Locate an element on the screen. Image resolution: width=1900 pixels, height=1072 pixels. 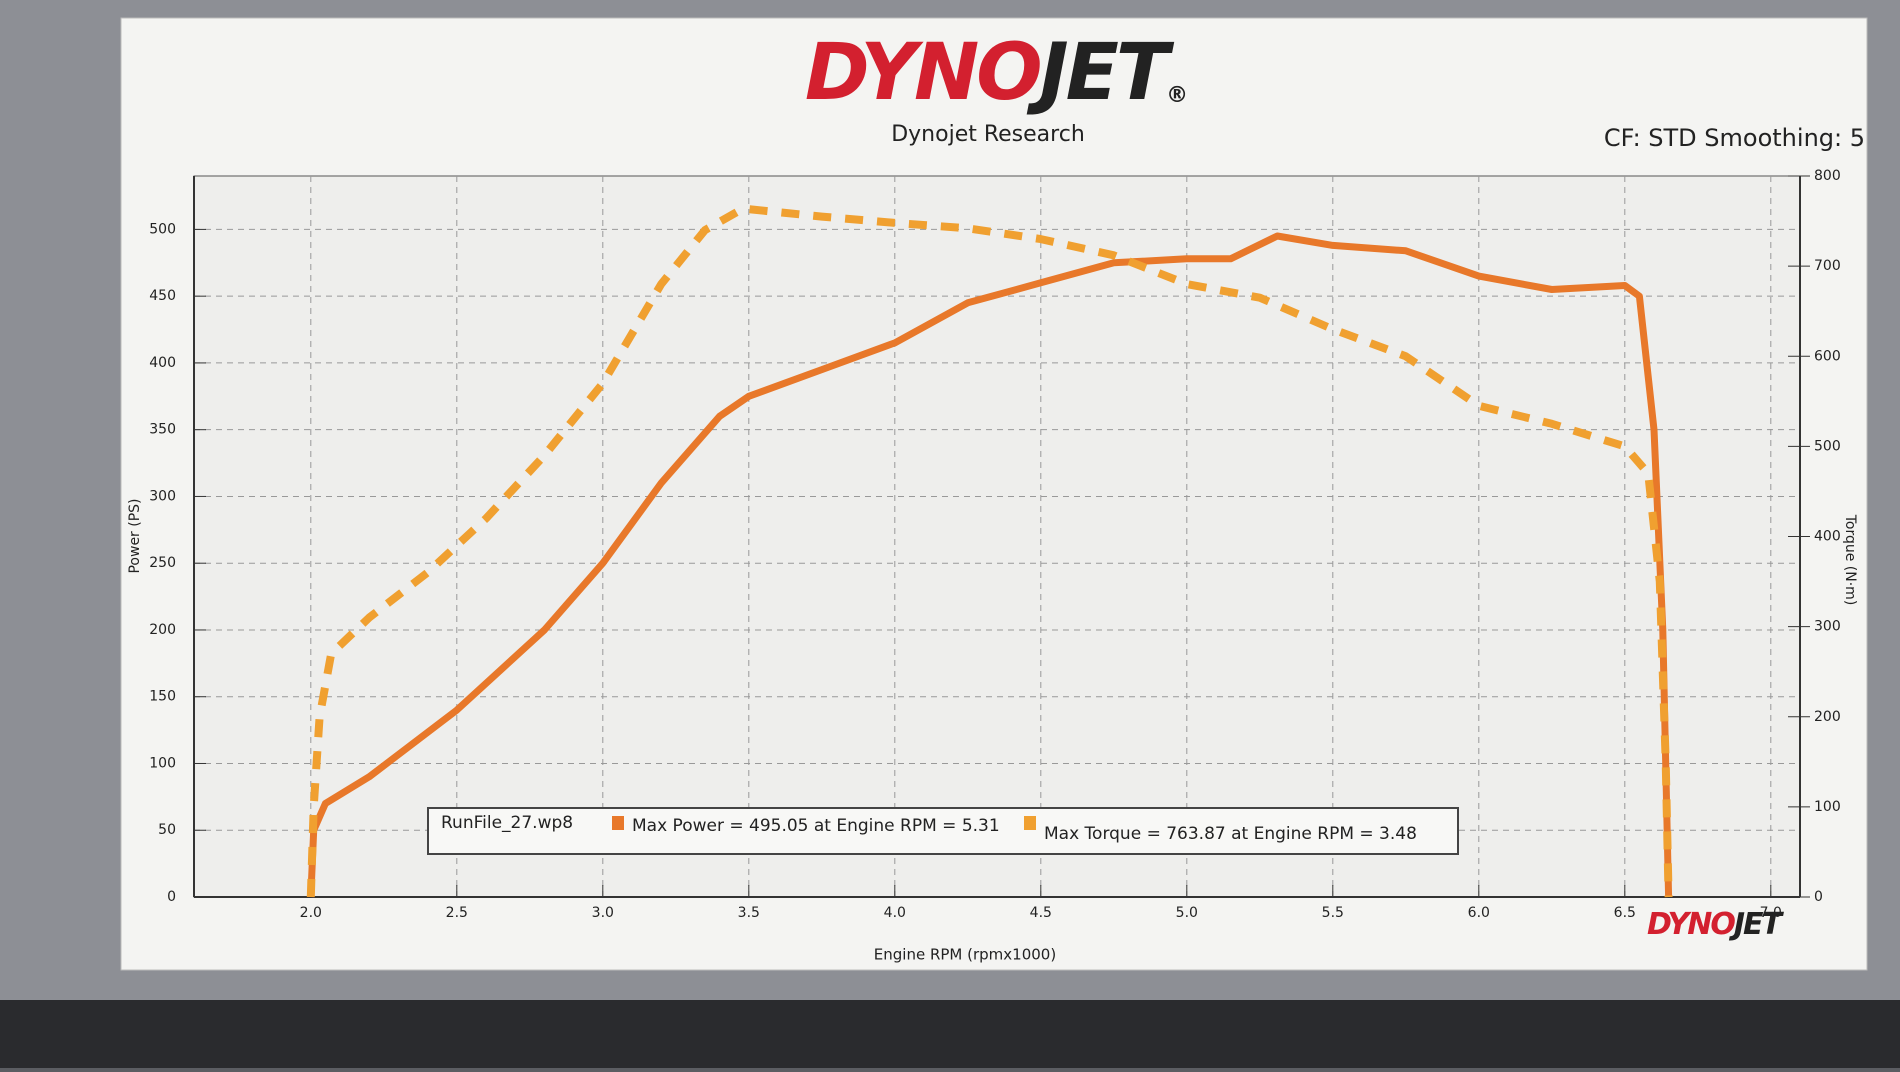
x-axis-label: Engine RPM (rpmx1000) is located at coordinates (965, 955).